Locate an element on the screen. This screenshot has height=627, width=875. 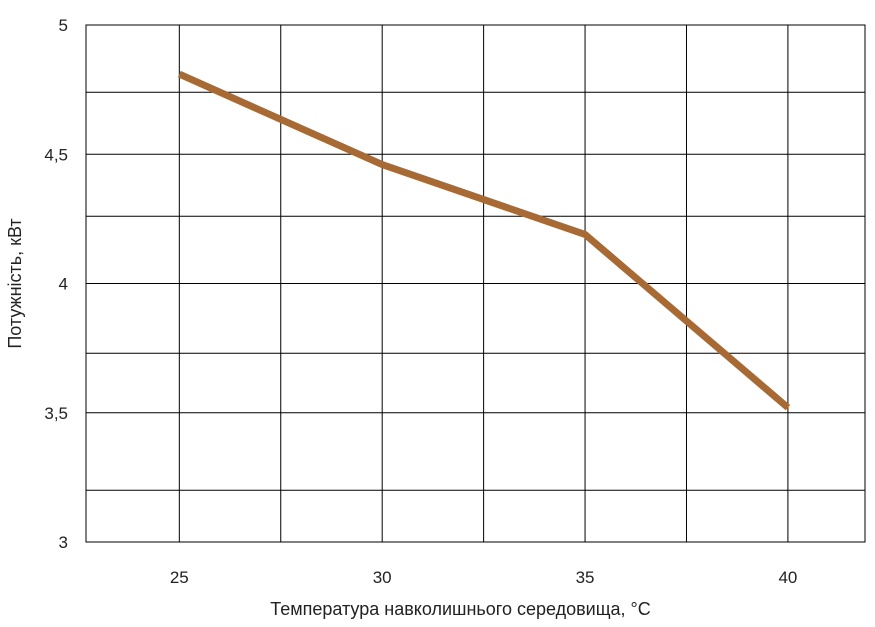
y-tick-labels: 3 3,5 4 4,5 5 is located at coordinates (56, 284).